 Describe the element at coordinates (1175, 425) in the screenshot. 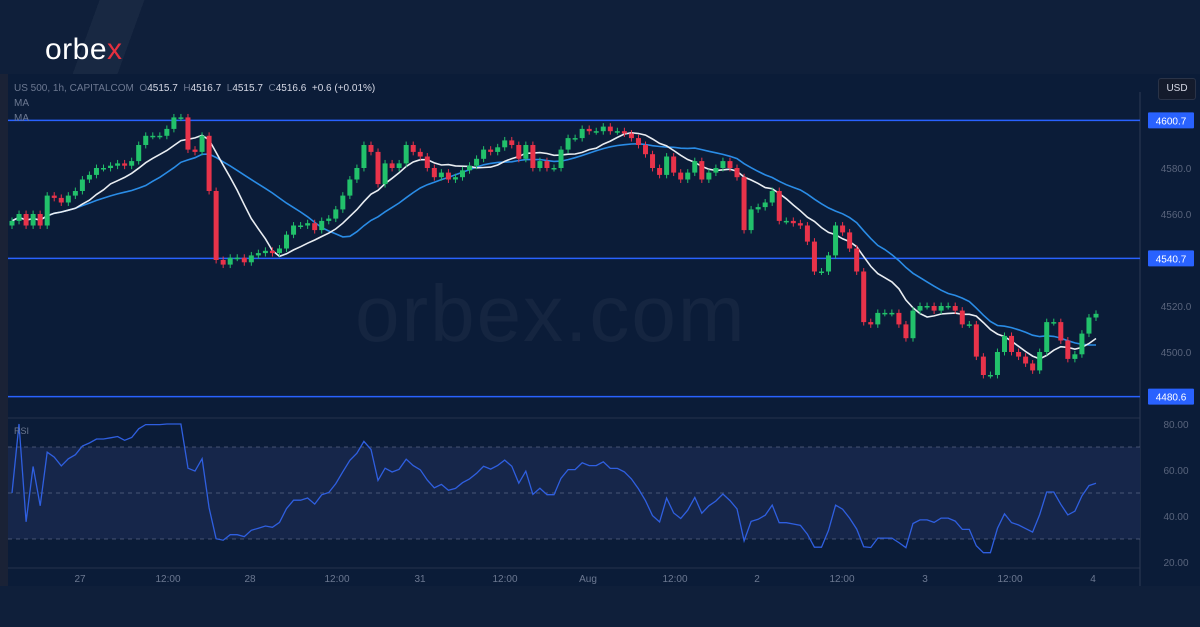

I see `rsi-tick: 80.00` at that location.